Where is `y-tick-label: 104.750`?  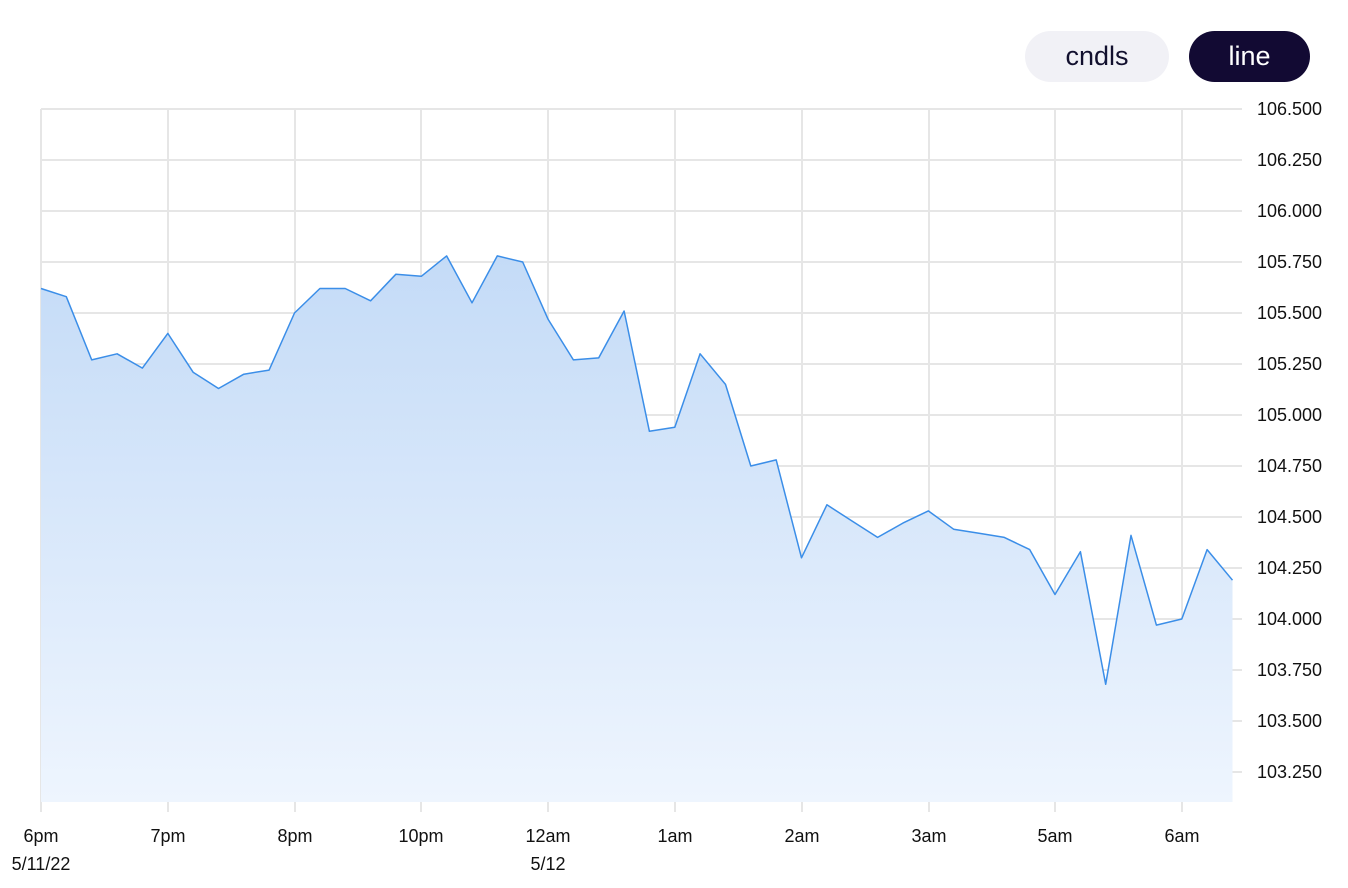
y-tick-label: 104.750 is located at coordinates (1289, 466).